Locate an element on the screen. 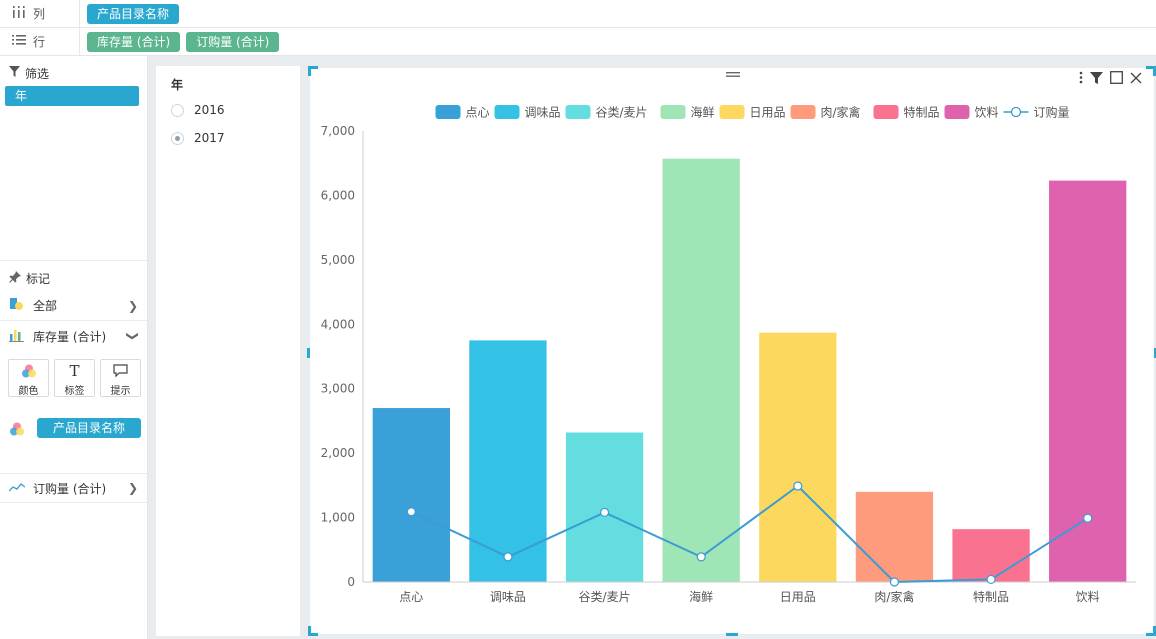 This screenshot has width=1156, height=639. color-button: 颜色 is located at coordinates (28, 378).